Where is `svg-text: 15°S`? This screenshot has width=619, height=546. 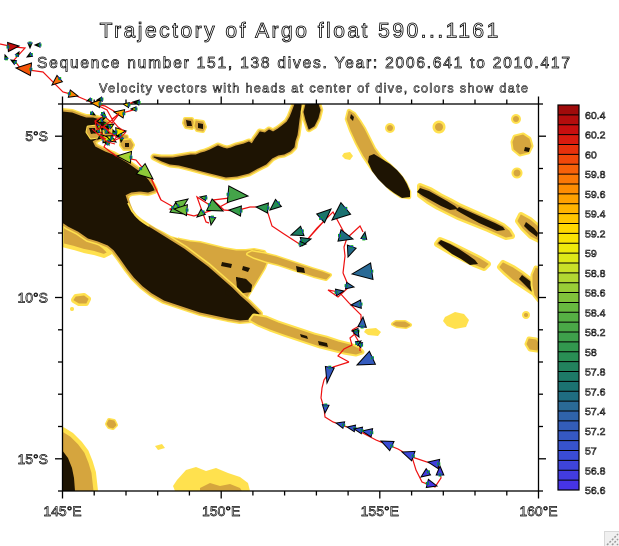
svg-text: 15°S is located at coordinates (32, 459).